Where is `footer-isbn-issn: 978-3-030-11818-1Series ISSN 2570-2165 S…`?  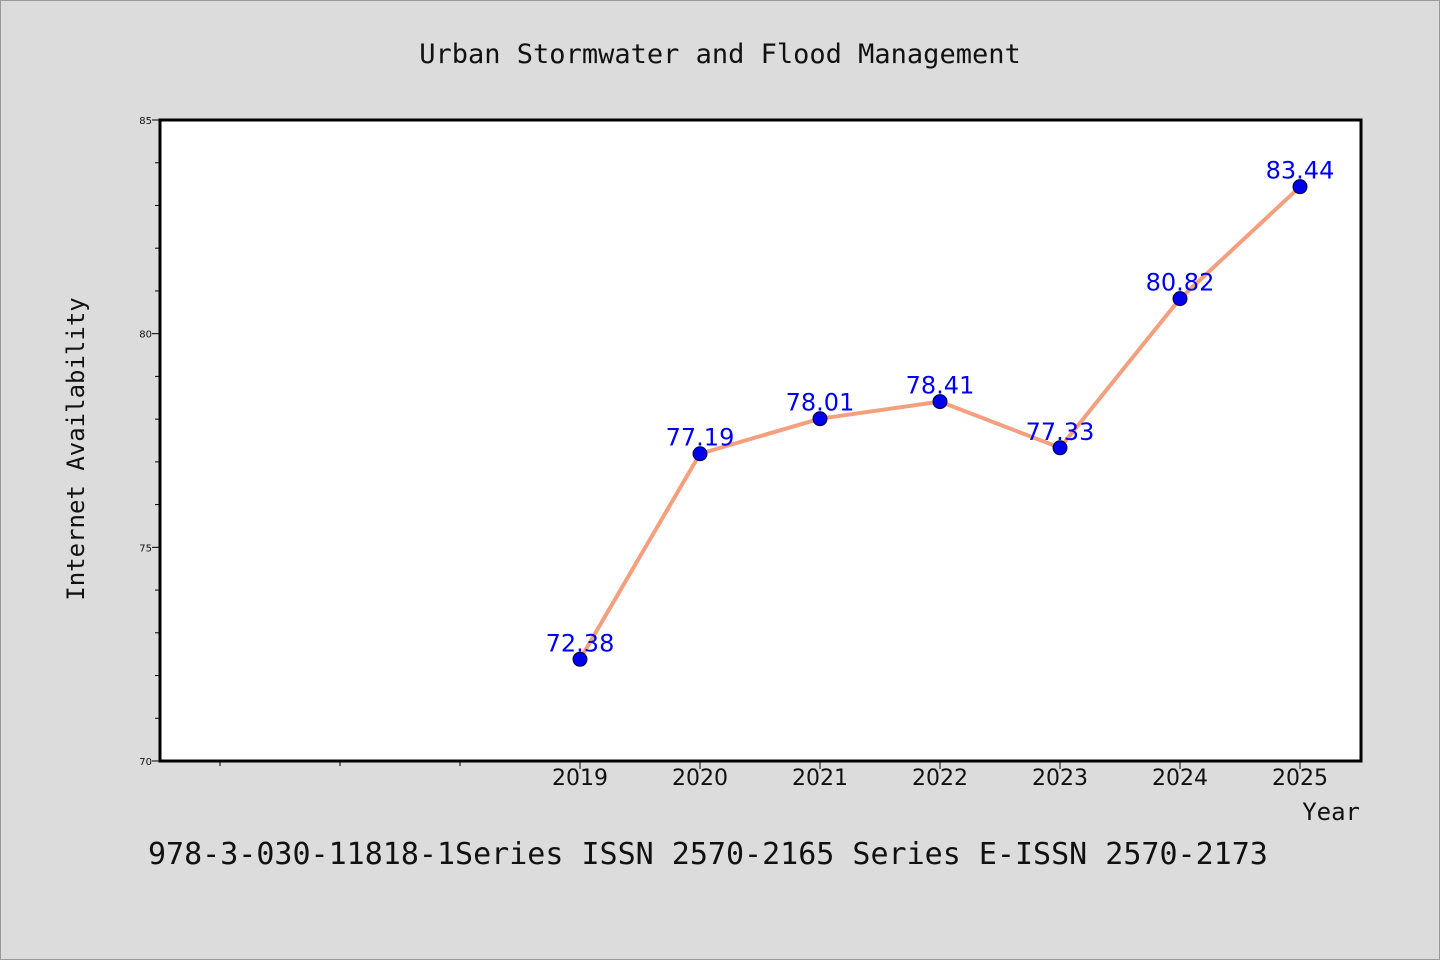
footer-isbn-issn: 978-3-030-11818-1Series ISSN 2570-2165 S… is located at coordinates (708, 854).